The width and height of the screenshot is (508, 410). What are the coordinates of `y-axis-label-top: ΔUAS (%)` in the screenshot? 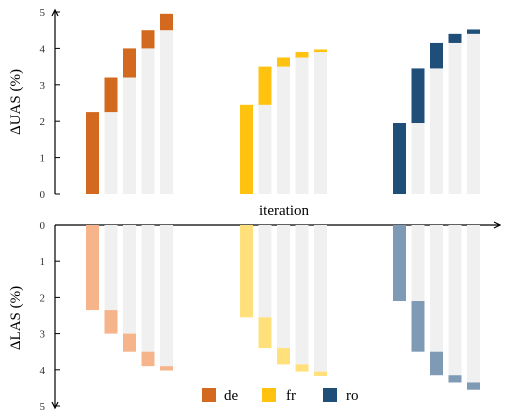 It's located at (16, 102).